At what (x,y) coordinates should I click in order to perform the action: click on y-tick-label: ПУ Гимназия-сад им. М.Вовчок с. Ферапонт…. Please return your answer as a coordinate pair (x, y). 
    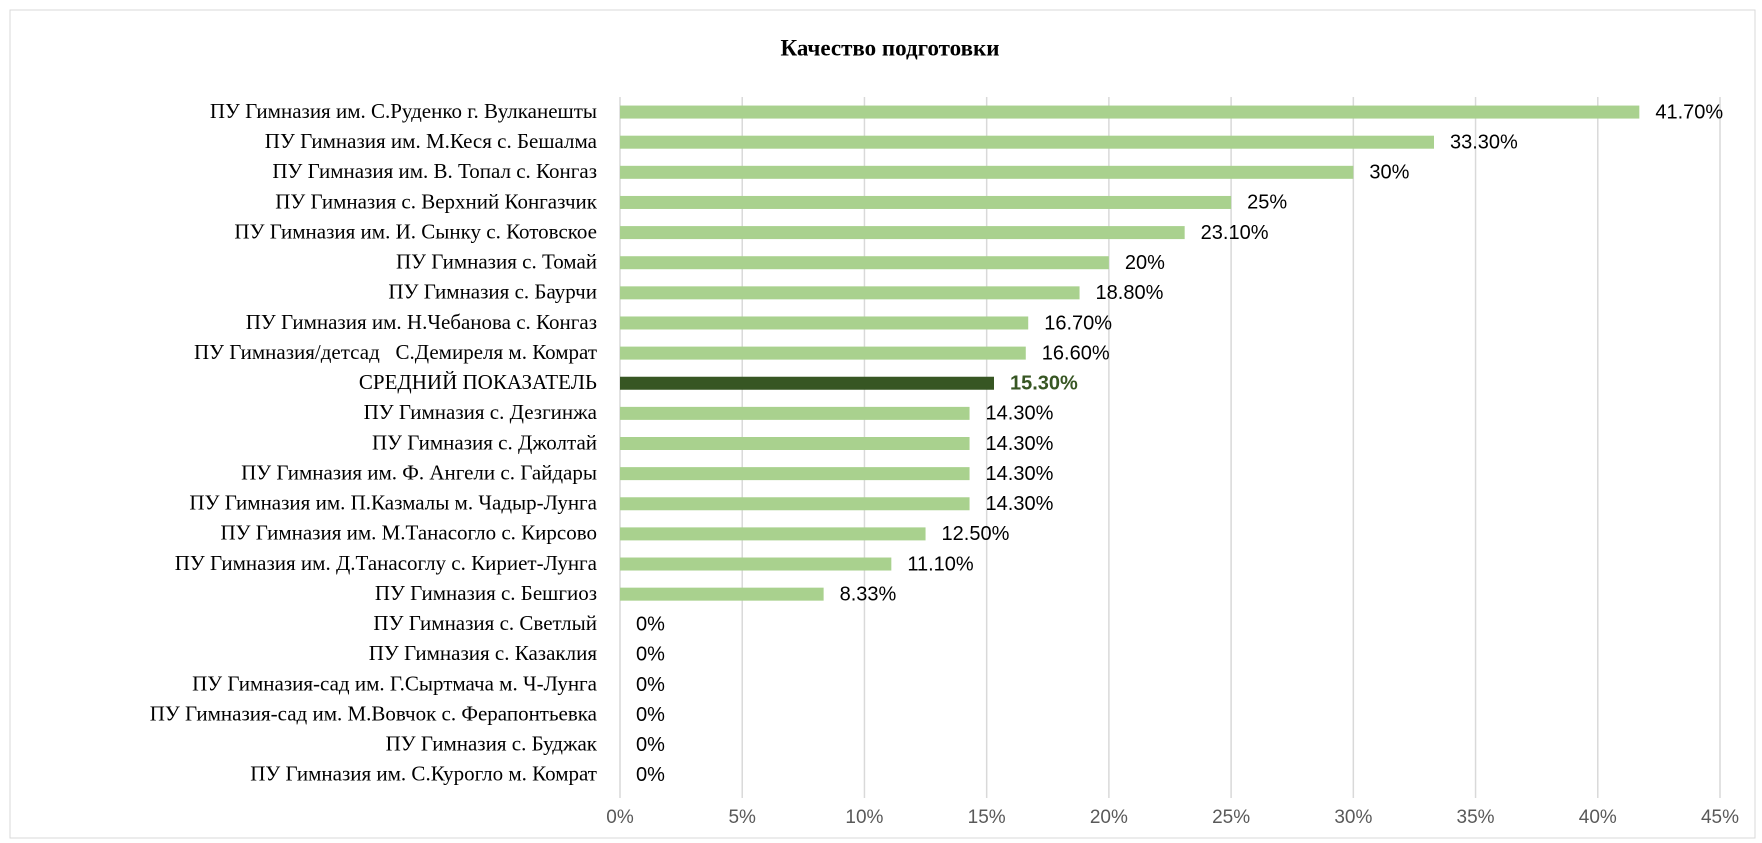
    Looking at the image, I should click on (374, 713).